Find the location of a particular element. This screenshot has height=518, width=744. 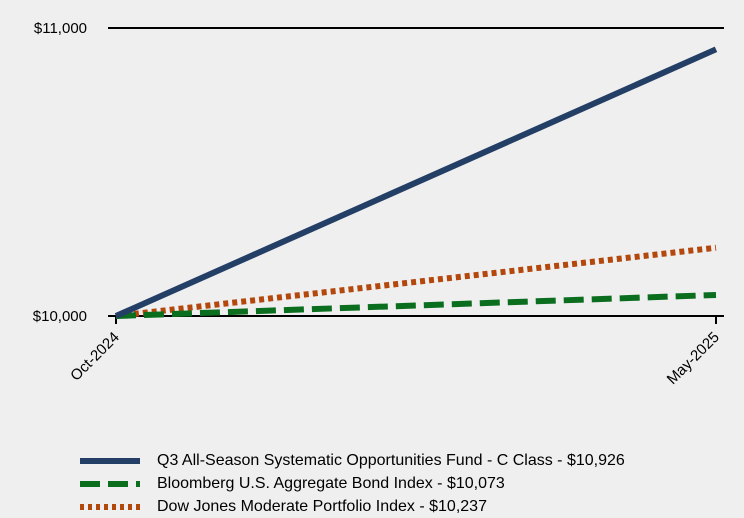

legend-swatch-bond-index is located at coordinates (110, 483).